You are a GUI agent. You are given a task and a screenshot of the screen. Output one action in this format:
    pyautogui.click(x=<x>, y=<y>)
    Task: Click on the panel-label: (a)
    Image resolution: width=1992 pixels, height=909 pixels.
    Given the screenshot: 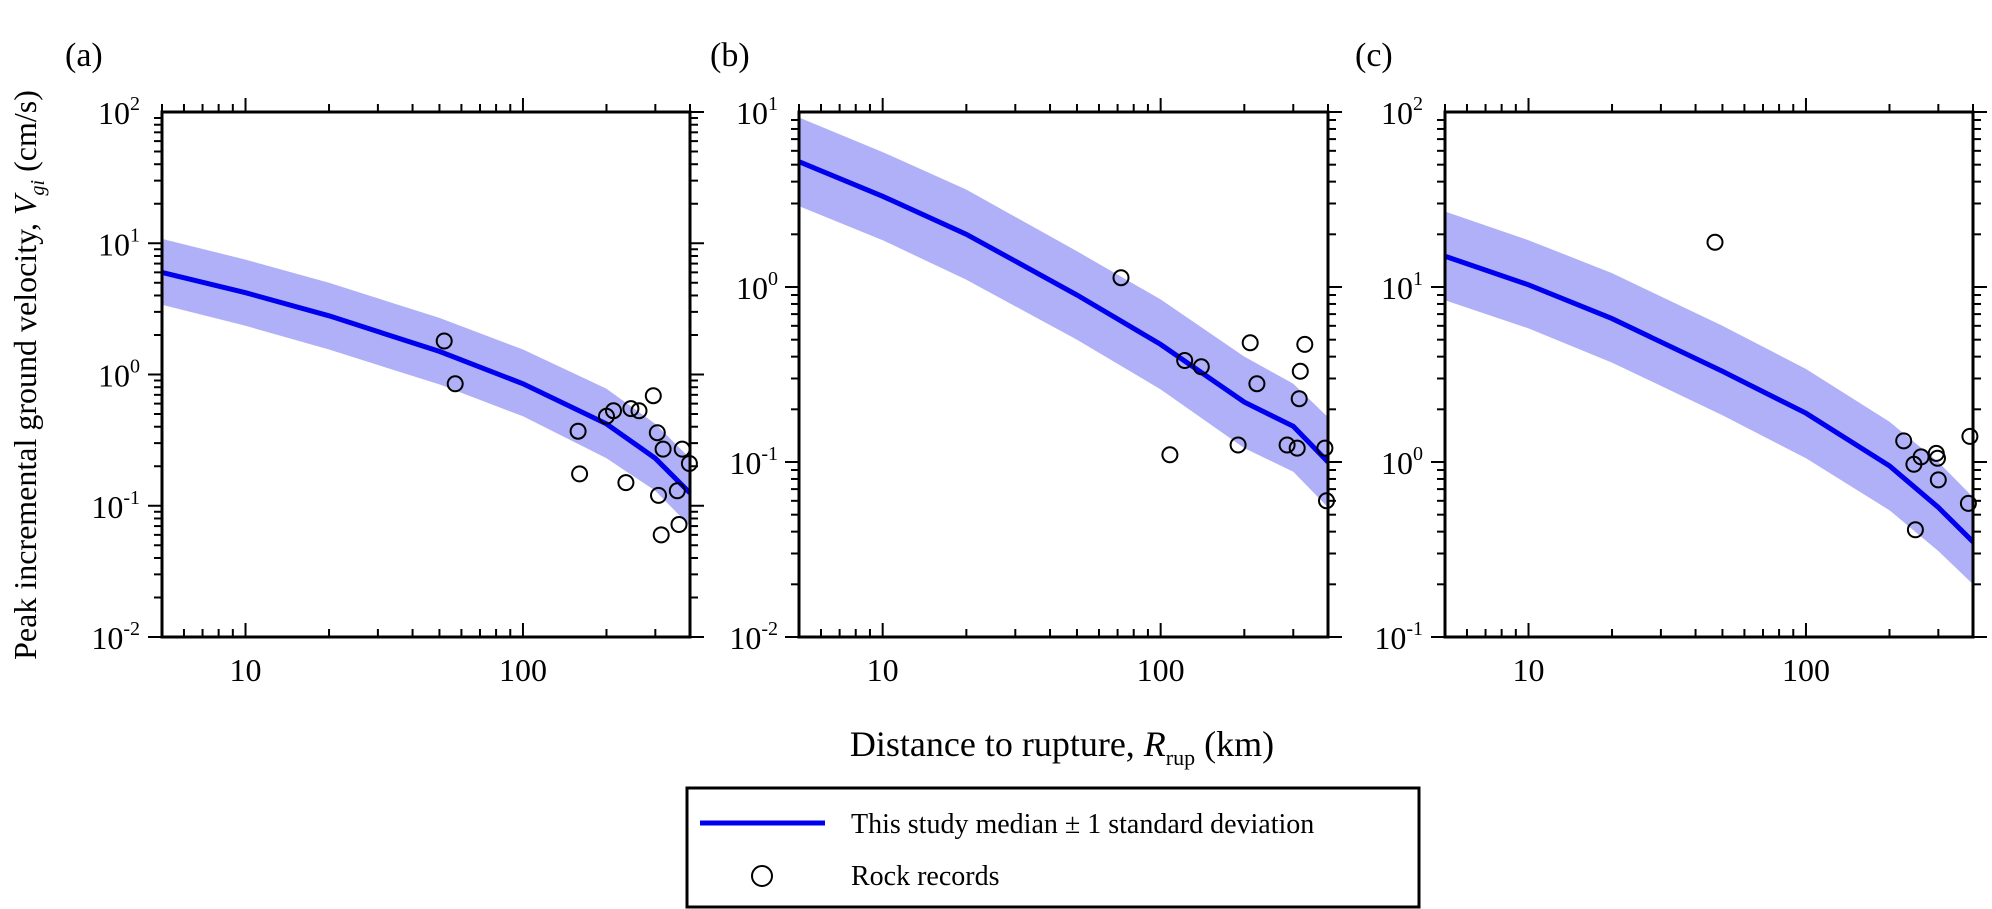 What is the action you would take?
    pyautogui.click(x=84, y=55)
    